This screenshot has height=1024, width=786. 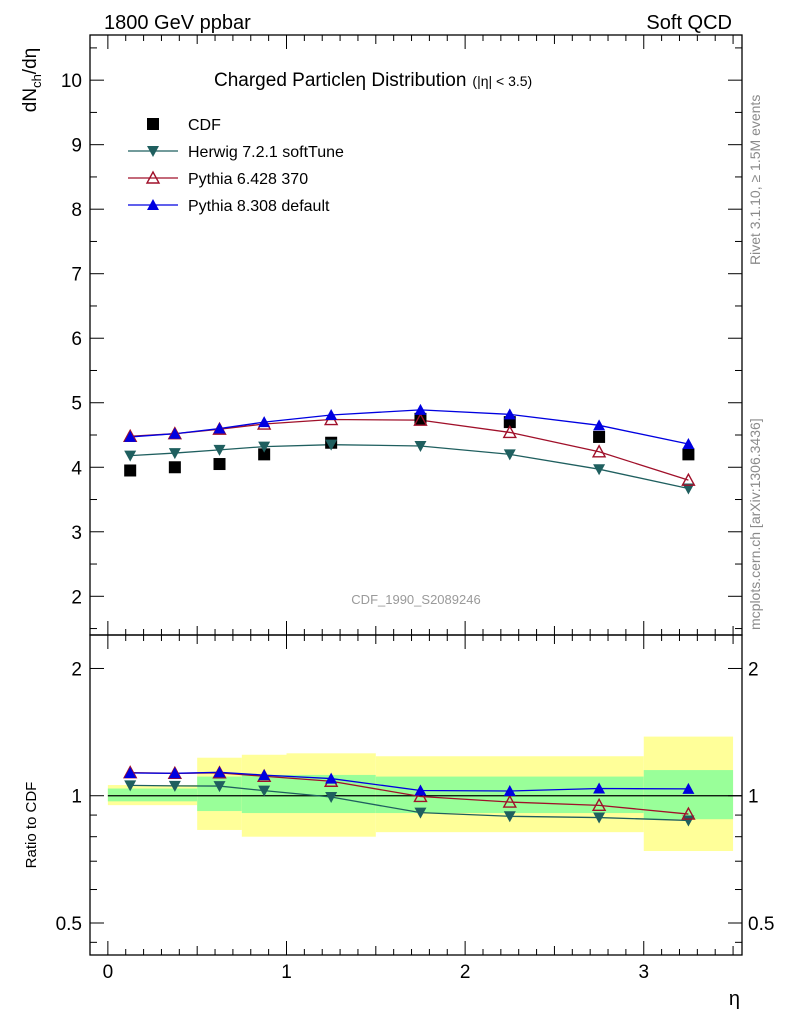 What do you see at coordinates (76, 669) in the screenshot?
I see `ratio-y-tick-label-left: 2` at bounding box center [76, 669].